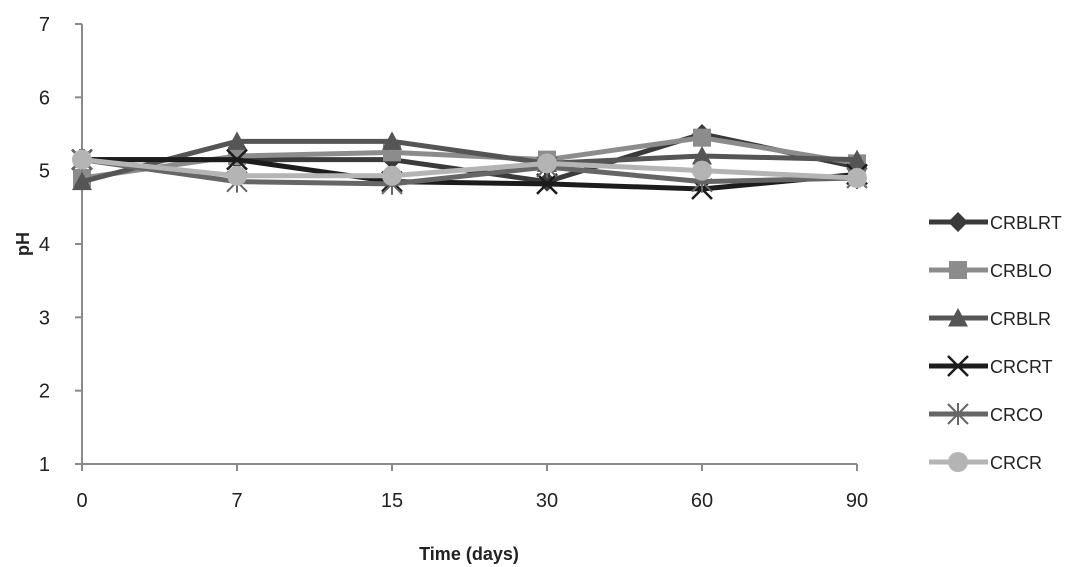 This screenshot has width=1070, height=567. Describe the element at coordinates (469, 554) in the screenshot. I see `x-axis-title: Time (days)` at that location.